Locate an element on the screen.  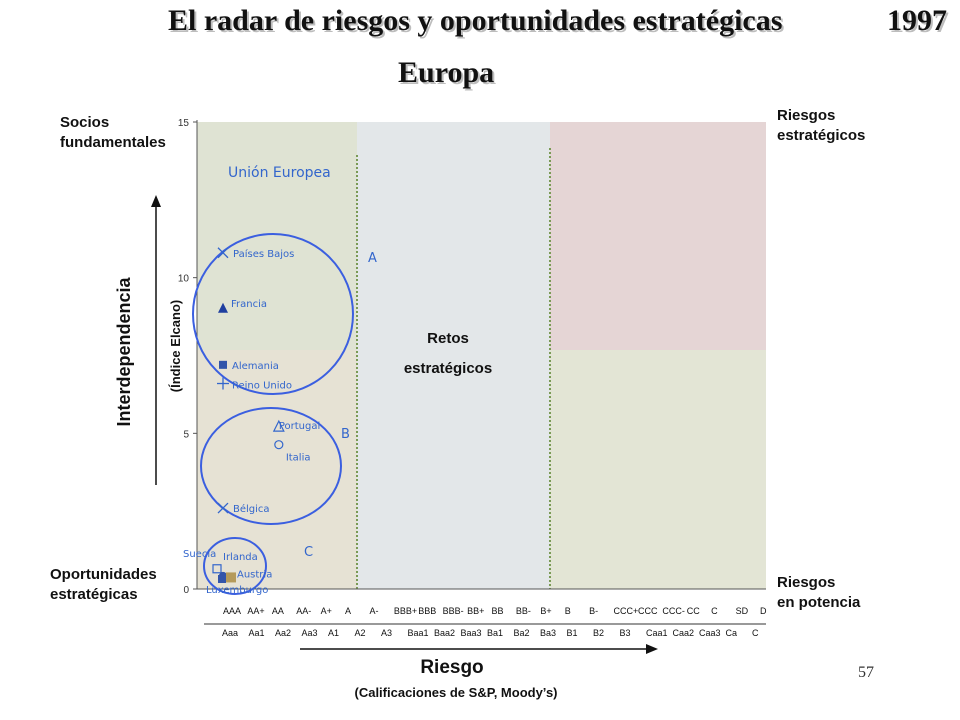
x-tick-moodys-14: B2 is located at coordinates (598, 633).